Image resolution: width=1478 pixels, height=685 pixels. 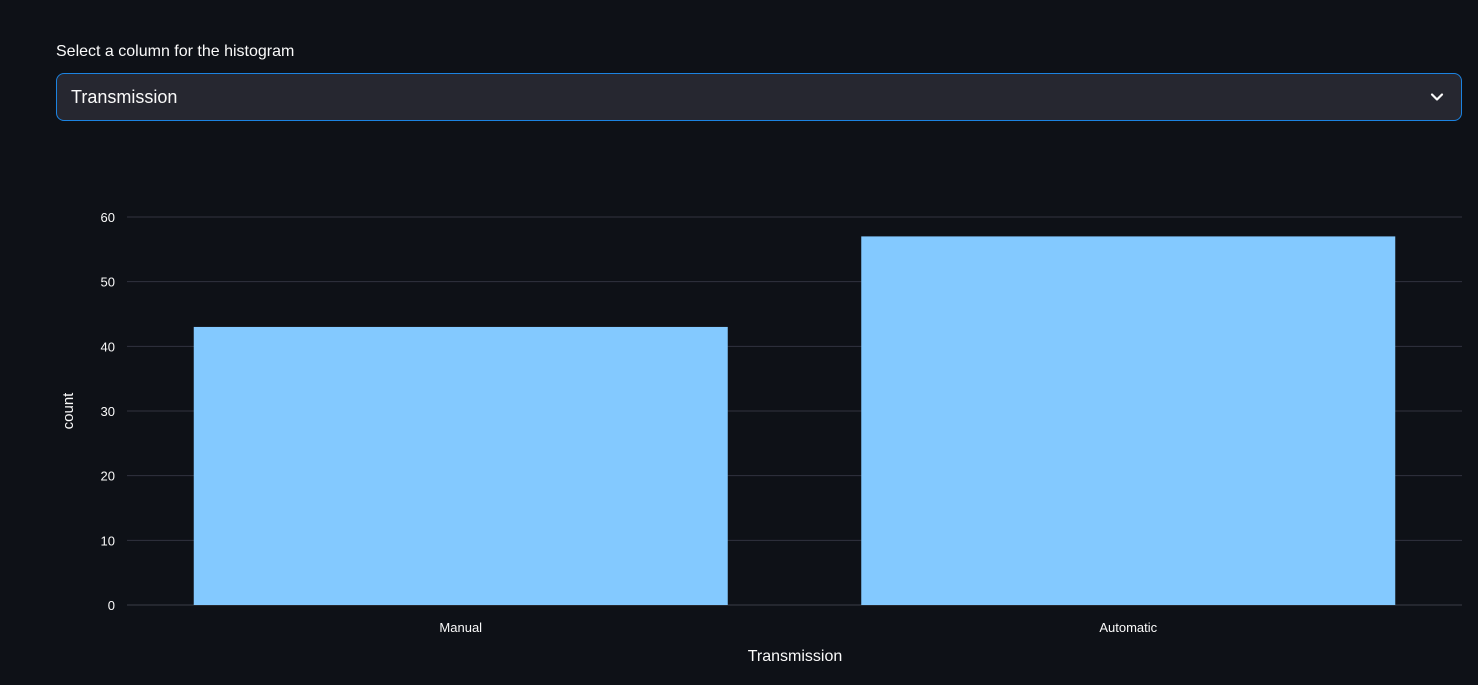 What do you see at coordinates (1437, 97) in the screenshot?
I see `chevron-down-icon` at bounding box center [1437, 97].